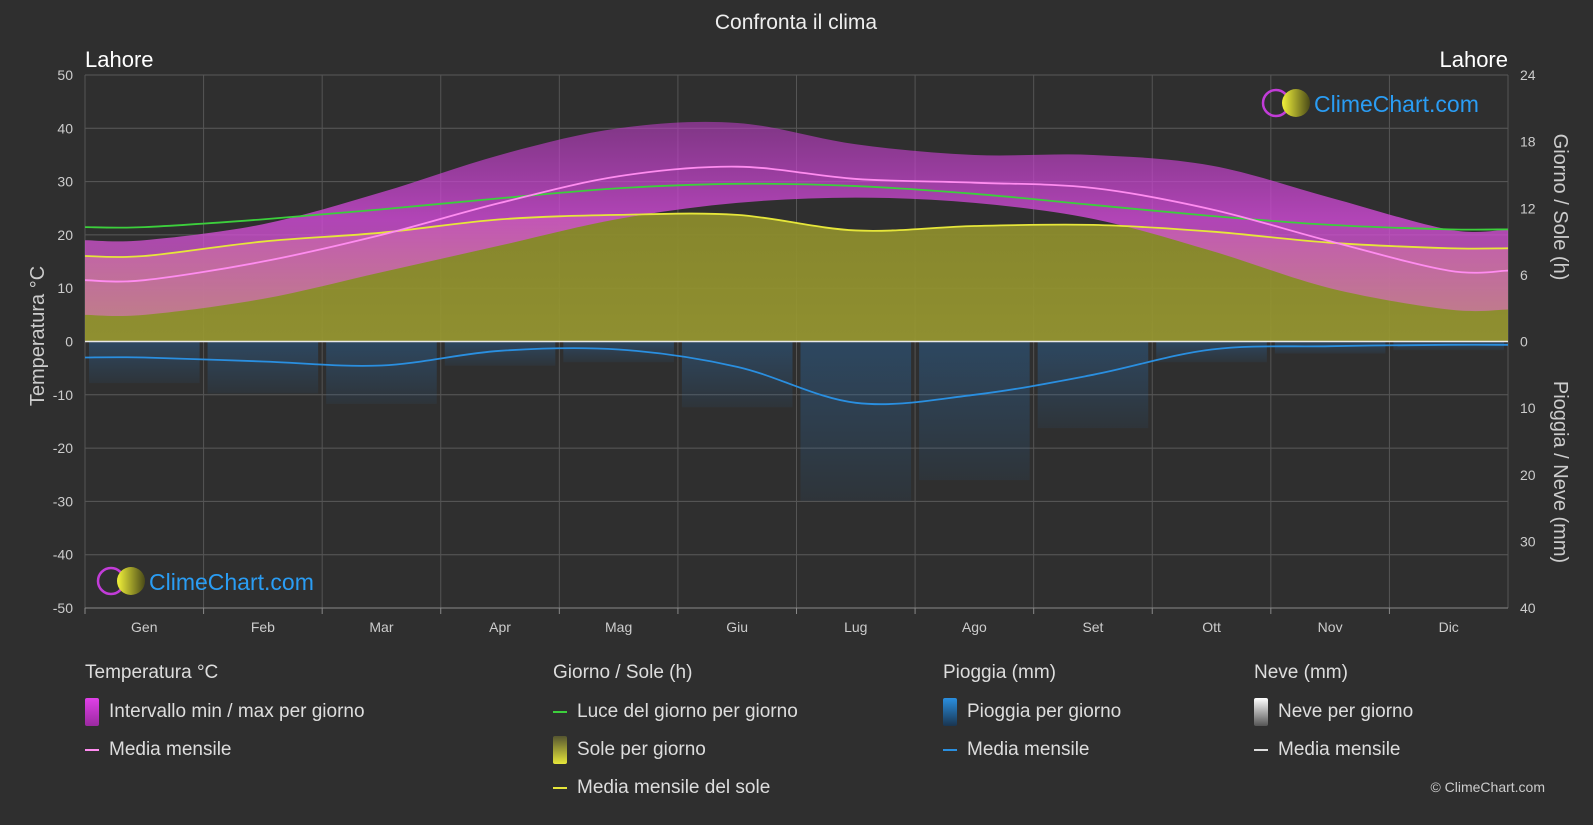  I want to click on legend-item: Media mensile del sole, so click(675, 788).